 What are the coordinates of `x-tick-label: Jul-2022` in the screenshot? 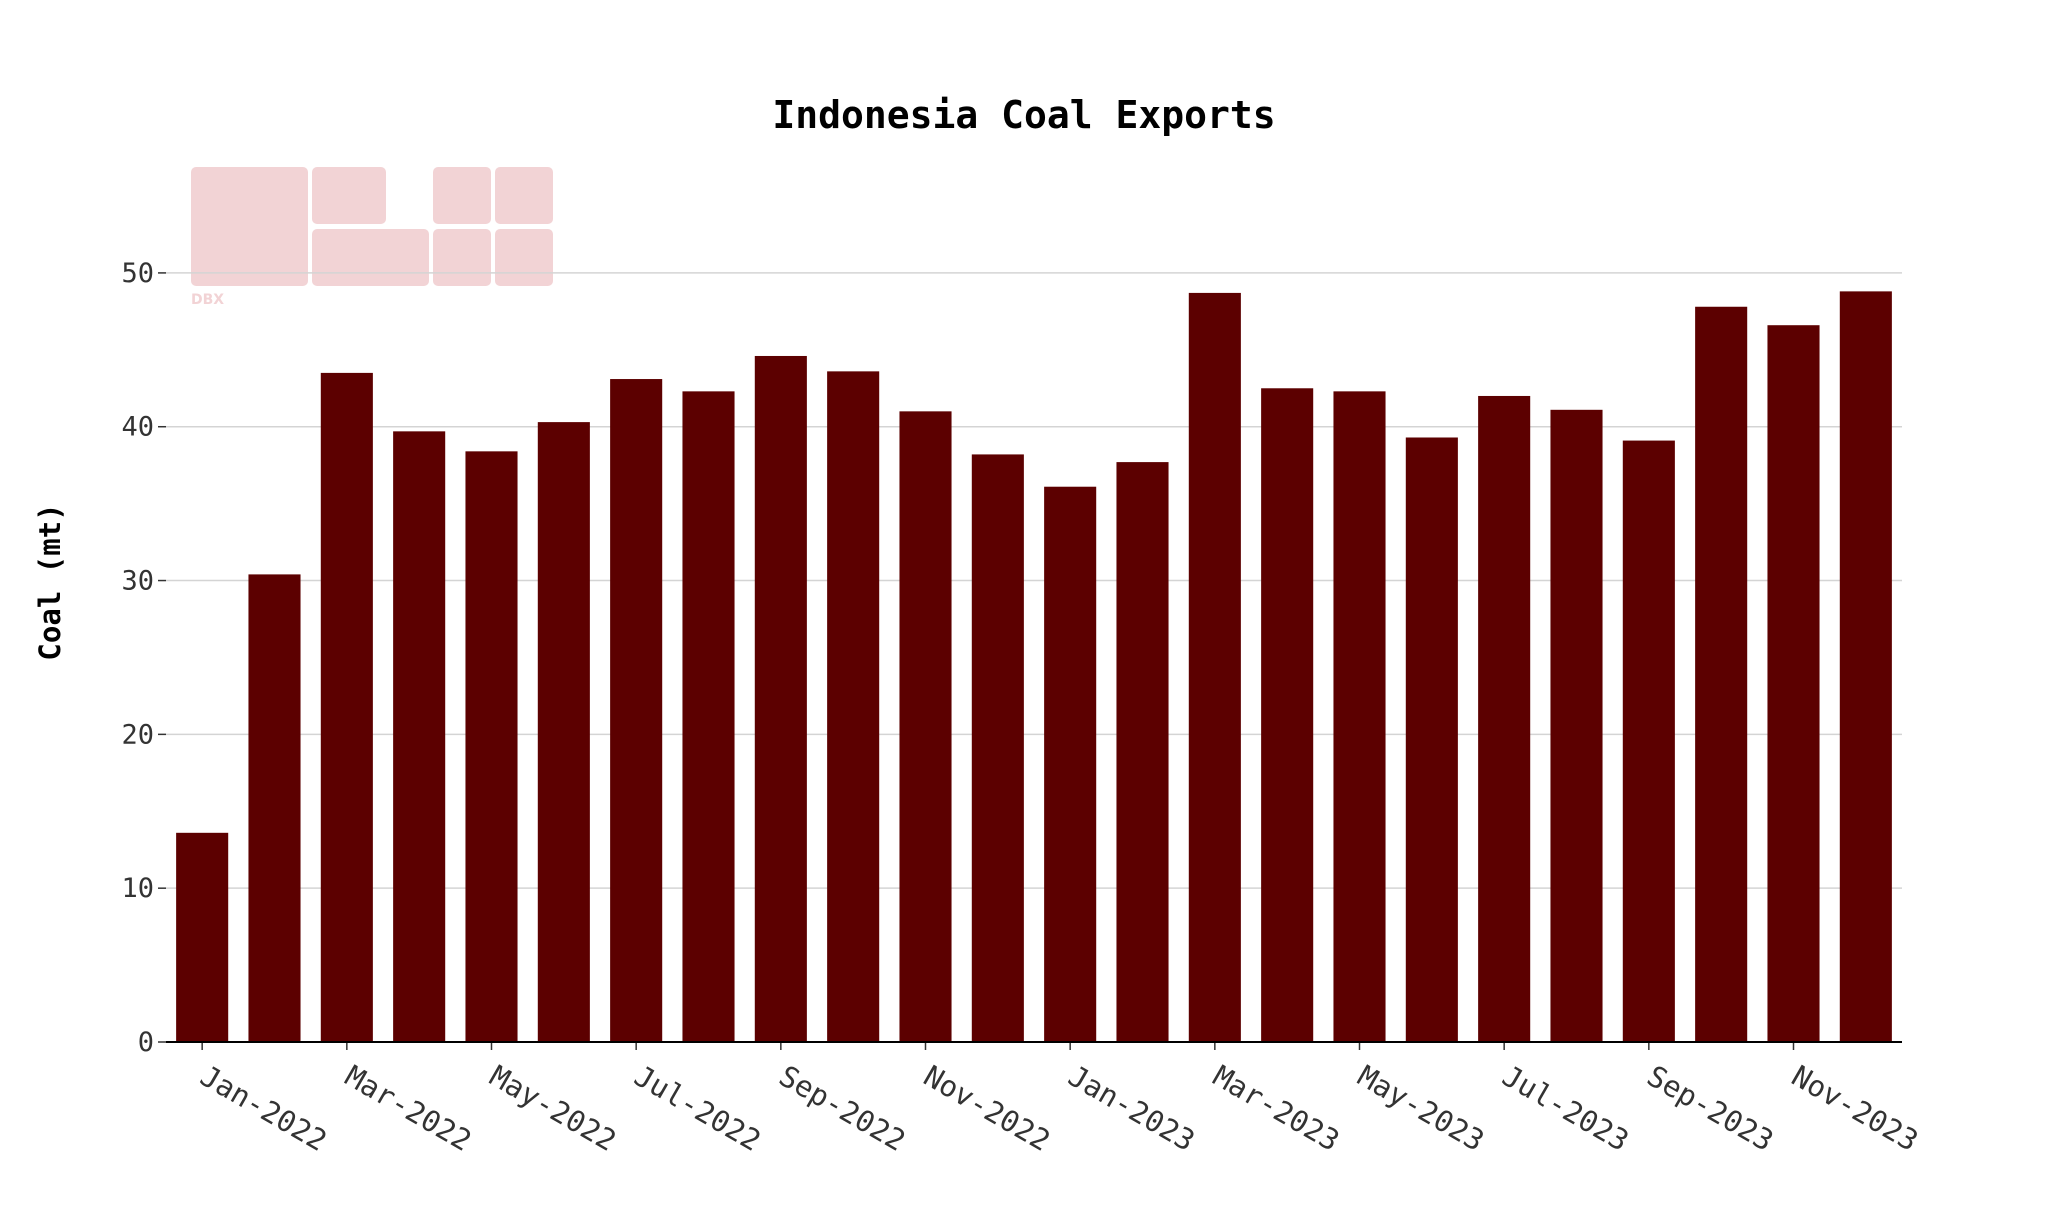 It's located at (698, 1108).